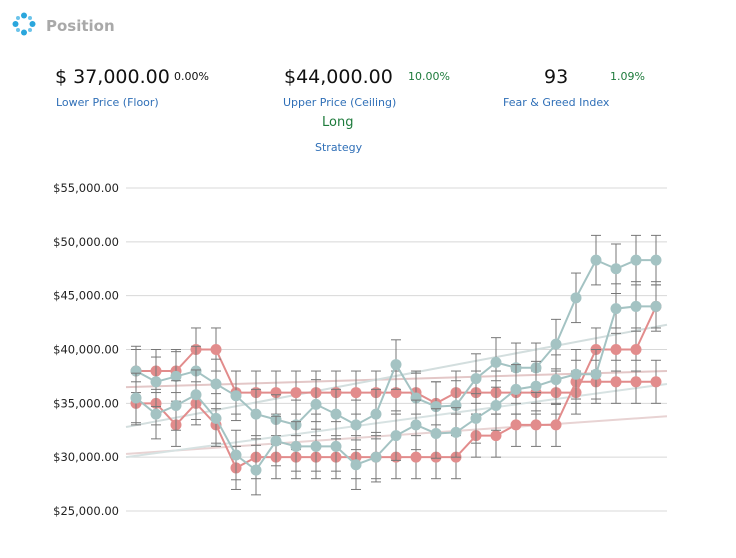 The height and width of the screenshot is (558, 736). What do you see at coordinates (86, 457) in the screenshot?
I see `y-tick-label: $30,000.00` at bounding box center [86, 457].